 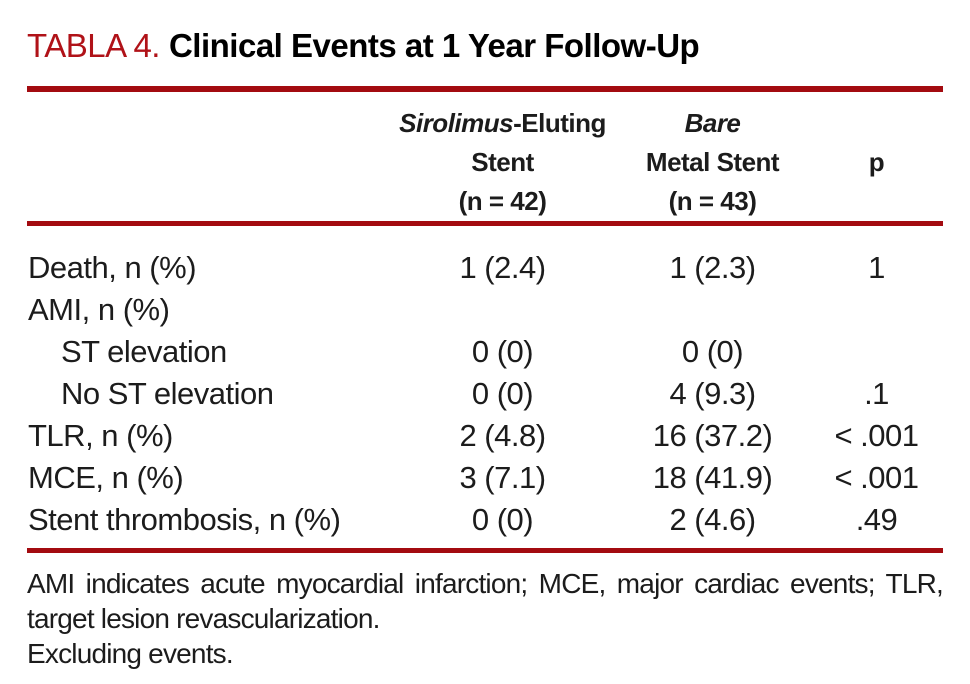 I want to click on row-label: AMI, n (%), so click(x=99, y=309).